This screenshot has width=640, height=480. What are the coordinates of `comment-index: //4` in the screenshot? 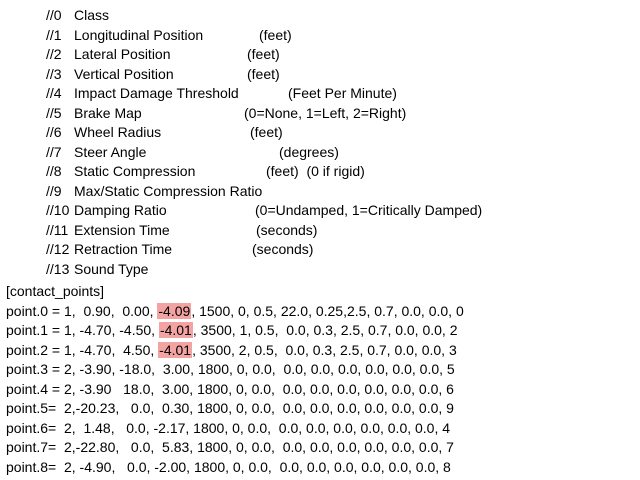 It's located at (54, 93).